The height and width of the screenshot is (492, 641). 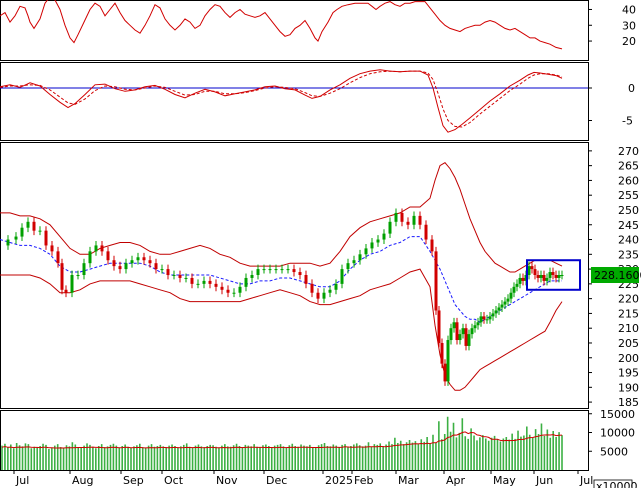 I want to click on price-tick-label: 265, so click(x=628, y=166).